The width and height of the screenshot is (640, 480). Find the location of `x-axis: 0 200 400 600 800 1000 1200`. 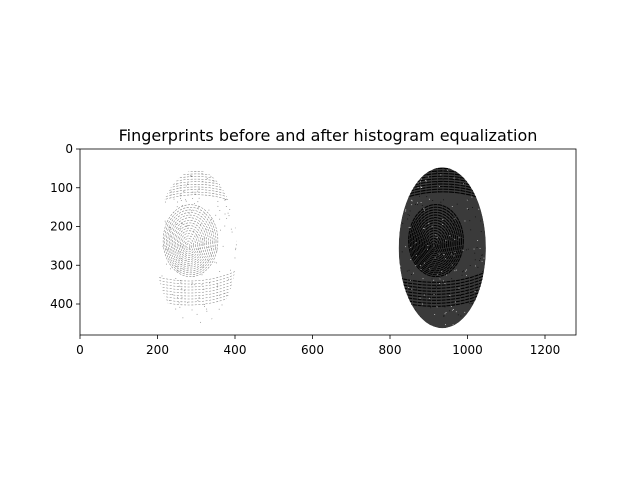

x-axis: 0 200 400 600 800 1000 1200 is located at coordinates (318, 346).